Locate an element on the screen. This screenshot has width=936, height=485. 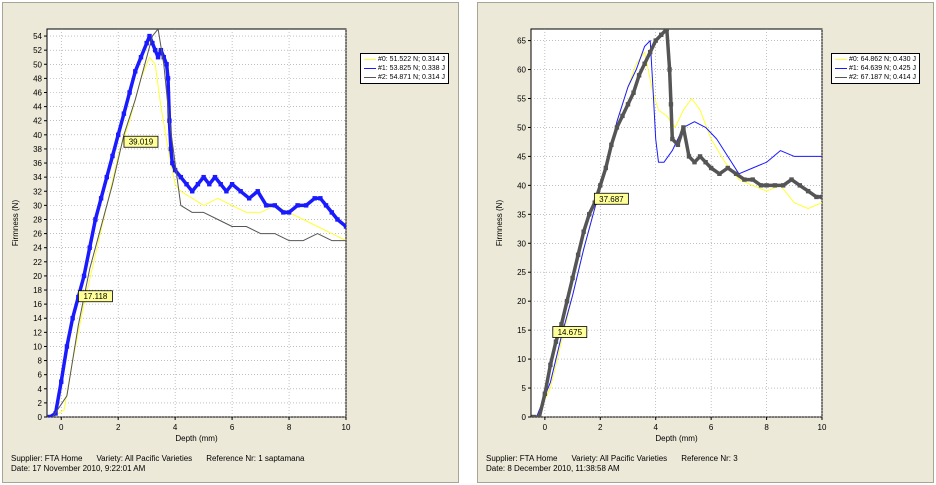
y-tick-label: 10 is located at coordinates (521, 359).